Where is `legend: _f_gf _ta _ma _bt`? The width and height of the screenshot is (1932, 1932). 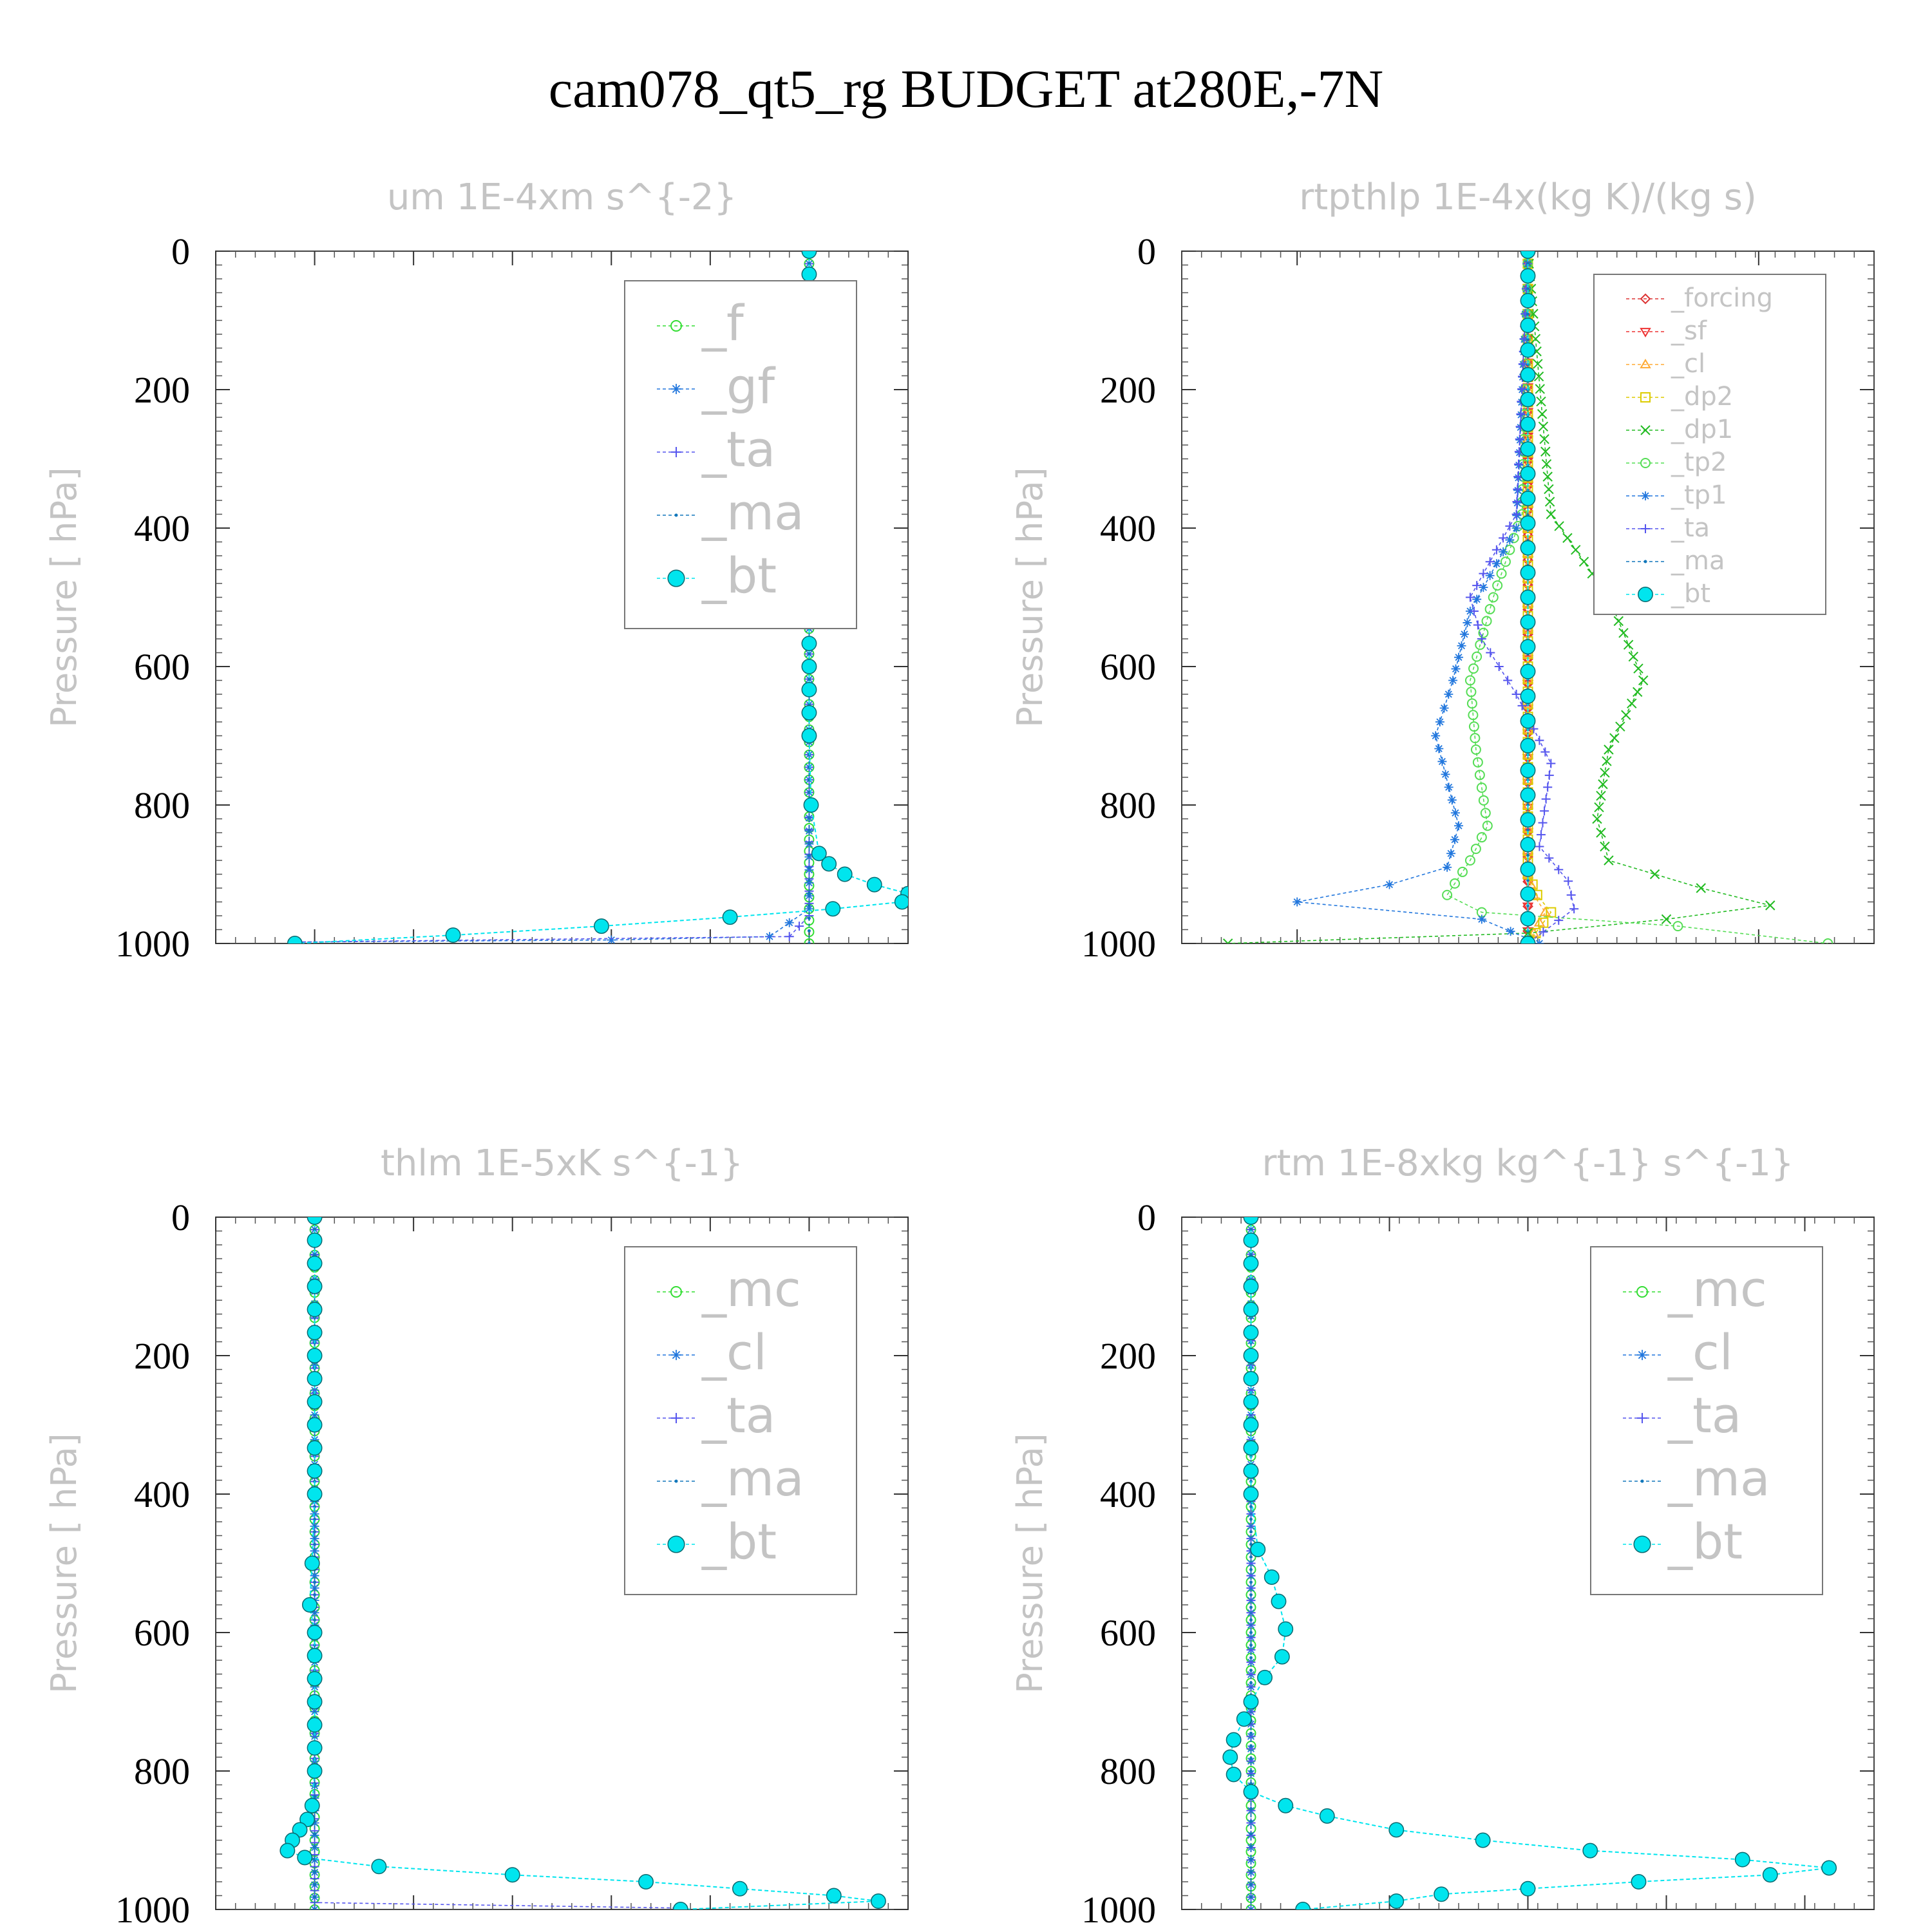
legend: _f_gf _ta _ma _bt is located at coordinates (741, 454).